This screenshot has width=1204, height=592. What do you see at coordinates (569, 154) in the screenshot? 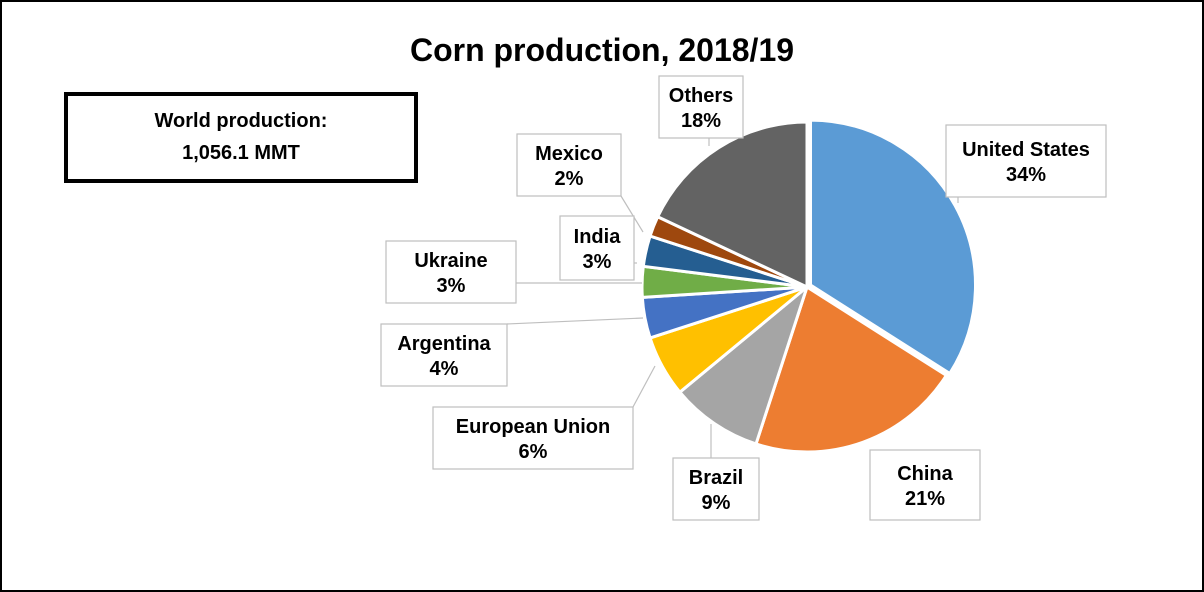
I see `data-label-name: Mexico` at bounding box center [569, 154].